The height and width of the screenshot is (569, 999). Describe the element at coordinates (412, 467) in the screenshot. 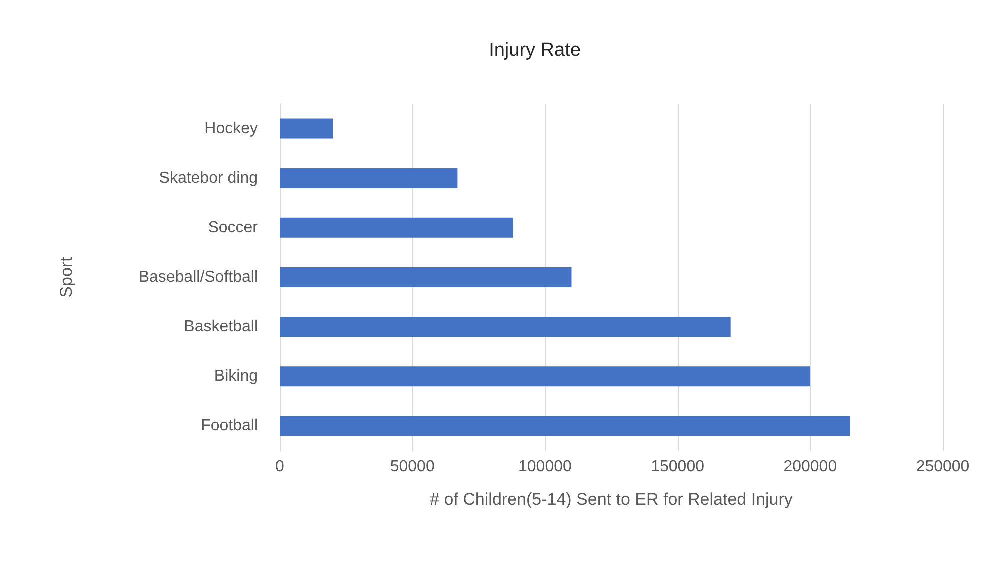

I see `x-tick-label: 50000` at that location.